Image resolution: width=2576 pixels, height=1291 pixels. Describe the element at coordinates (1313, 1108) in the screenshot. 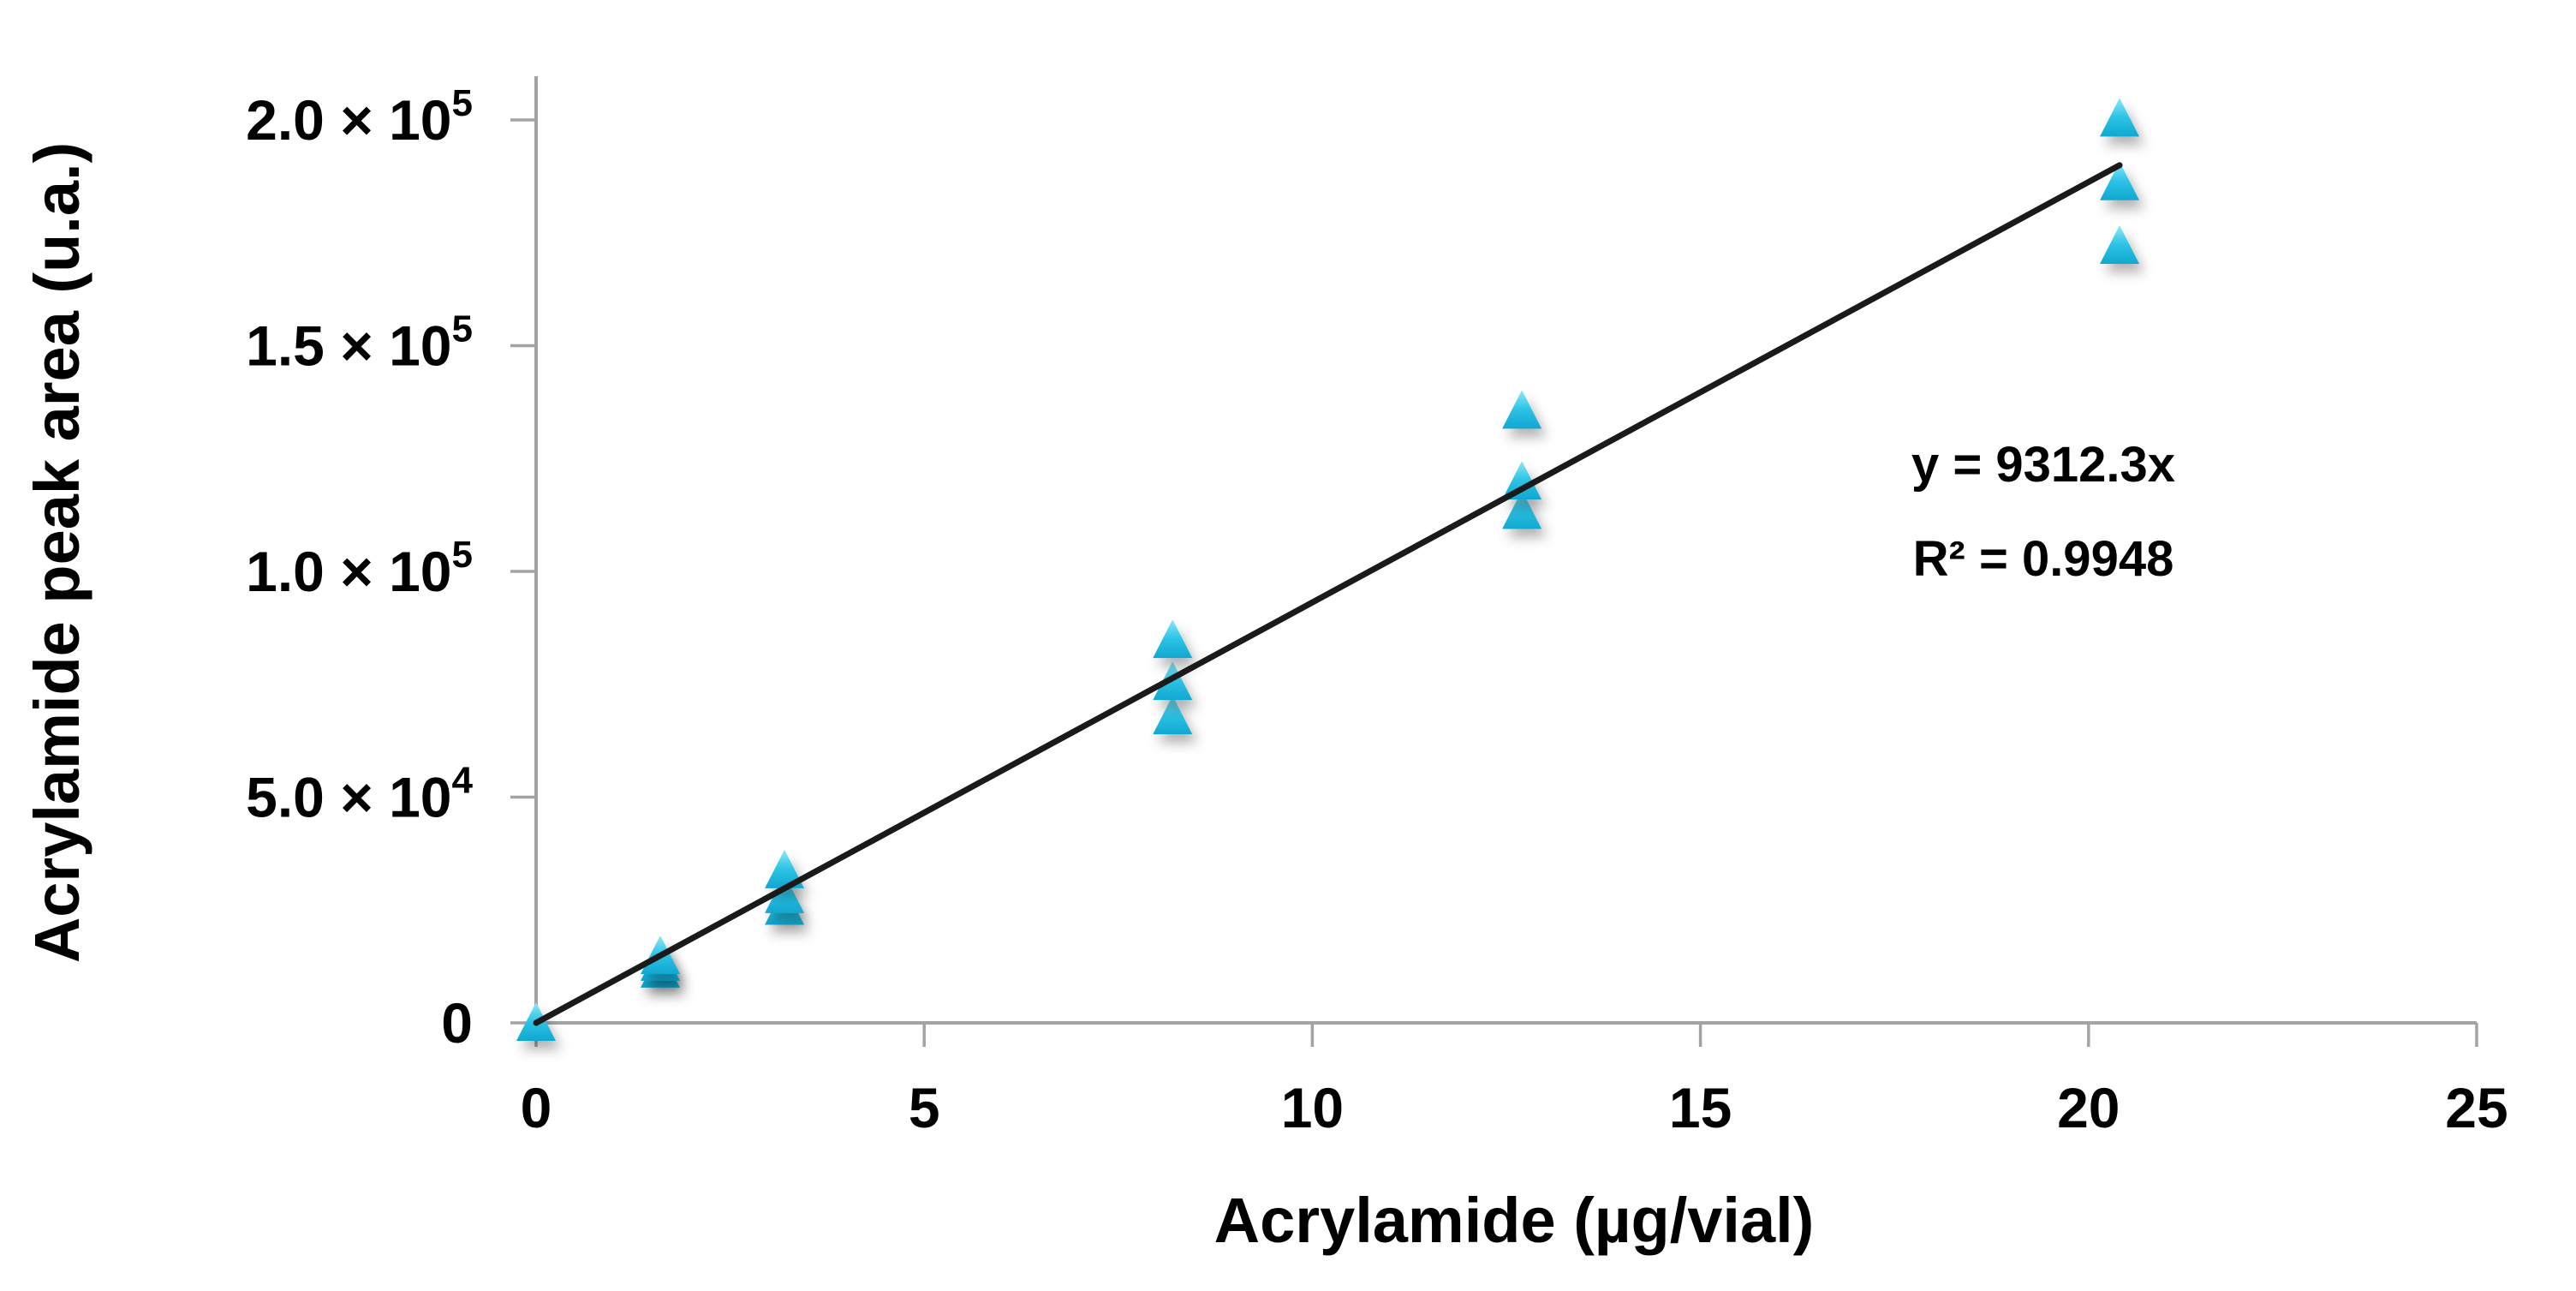

I see `x-tick-label: 10` at that location.